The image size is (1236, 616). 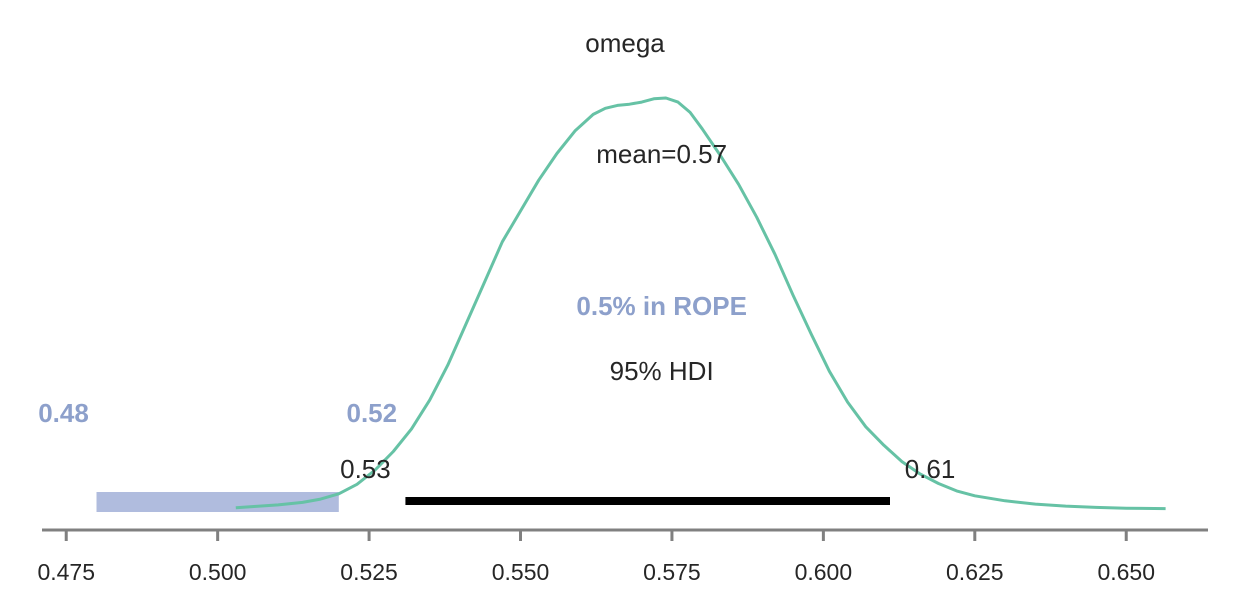 What do you see at coordinates (371, 413) in the screenshot?
I see `rope-high-label: 0.52` at bounding box center [371, 413].